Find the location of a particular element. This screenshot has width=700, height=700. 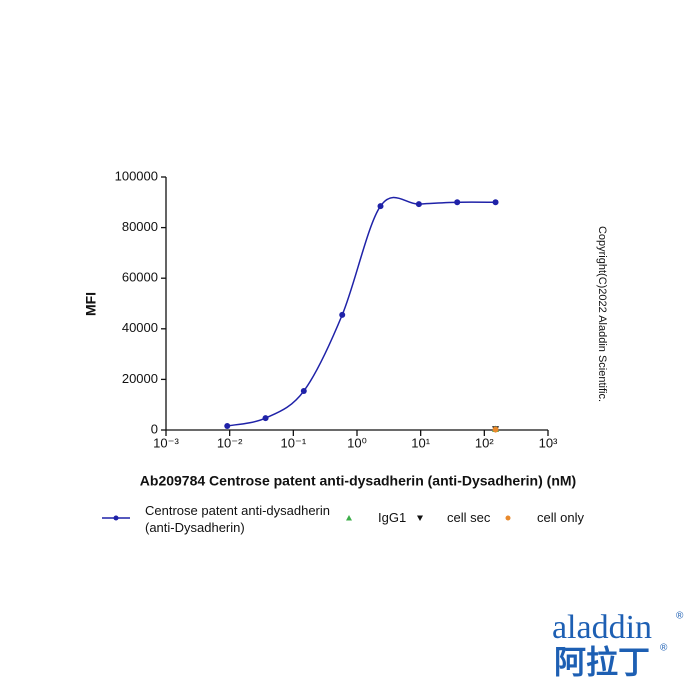

y-tick-label: 80000 is located at coordinates (140, 226).